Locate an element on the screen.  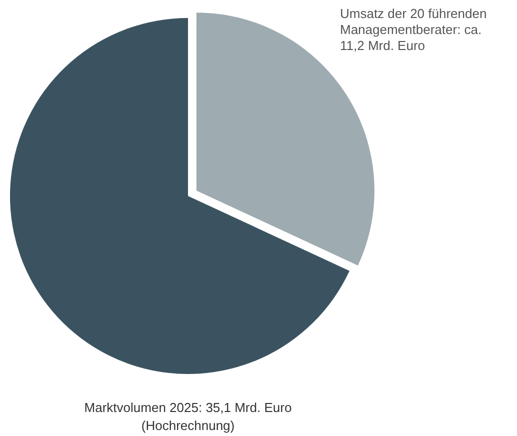
slice-label: Umsatz der 20 führenden Managementberater: ca. 11,2 Mrd. Euro is located at coordinates (413, 29).